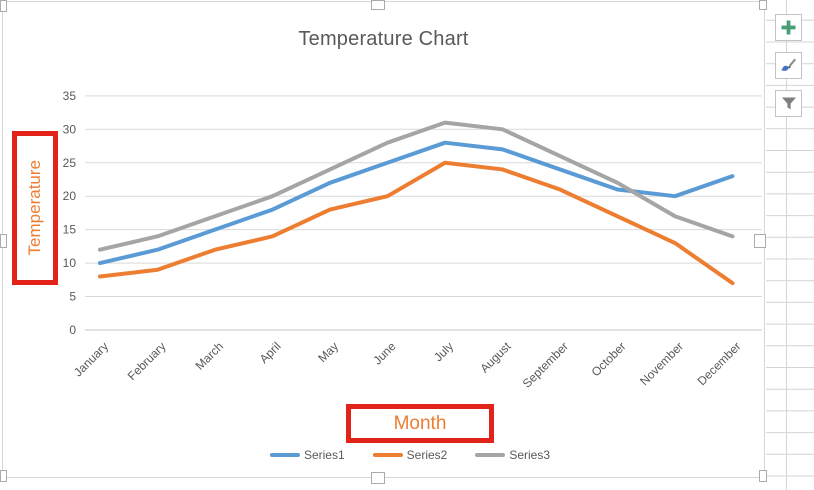 The width and height of the screenshot is (814, 490). I want to click on brush-icon, so click(788, 64).